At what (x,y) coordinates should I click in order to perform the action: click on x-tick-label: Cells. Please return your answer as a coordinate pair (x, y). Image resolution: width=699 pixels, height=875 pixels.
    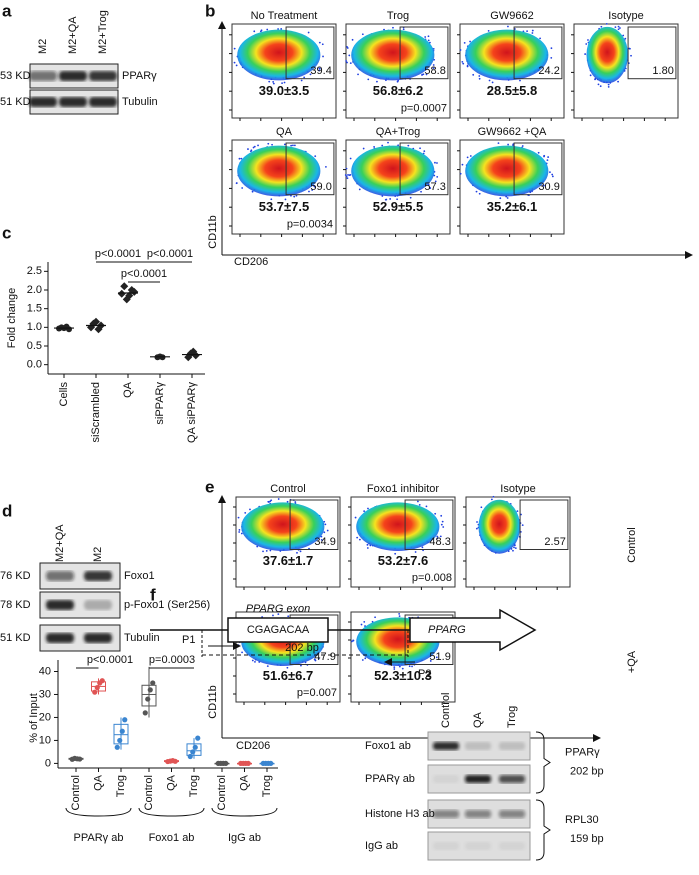
    Looking at the image, I should click on (64, 394).